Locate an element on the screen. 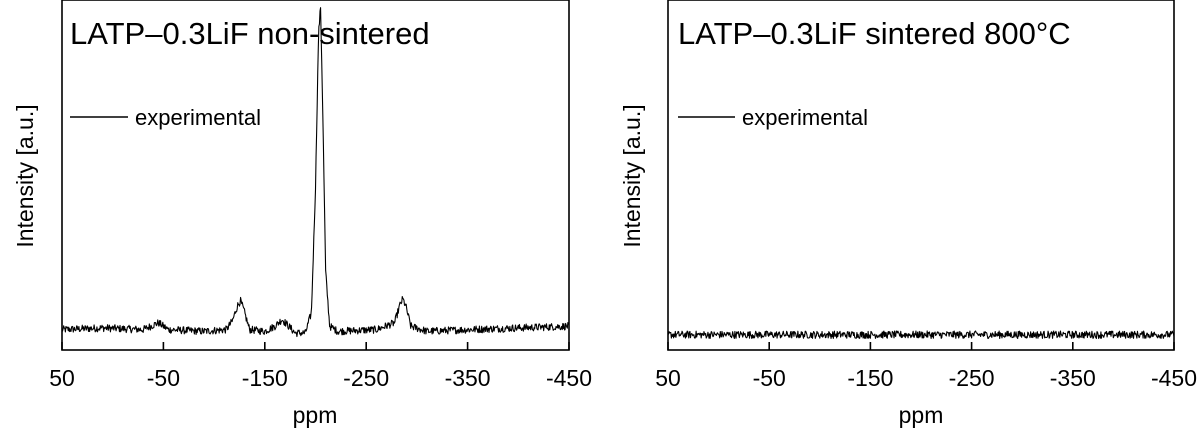  panel-title: LATP–0.3LiF sintered 800°C is located at coordinates (874, 33).